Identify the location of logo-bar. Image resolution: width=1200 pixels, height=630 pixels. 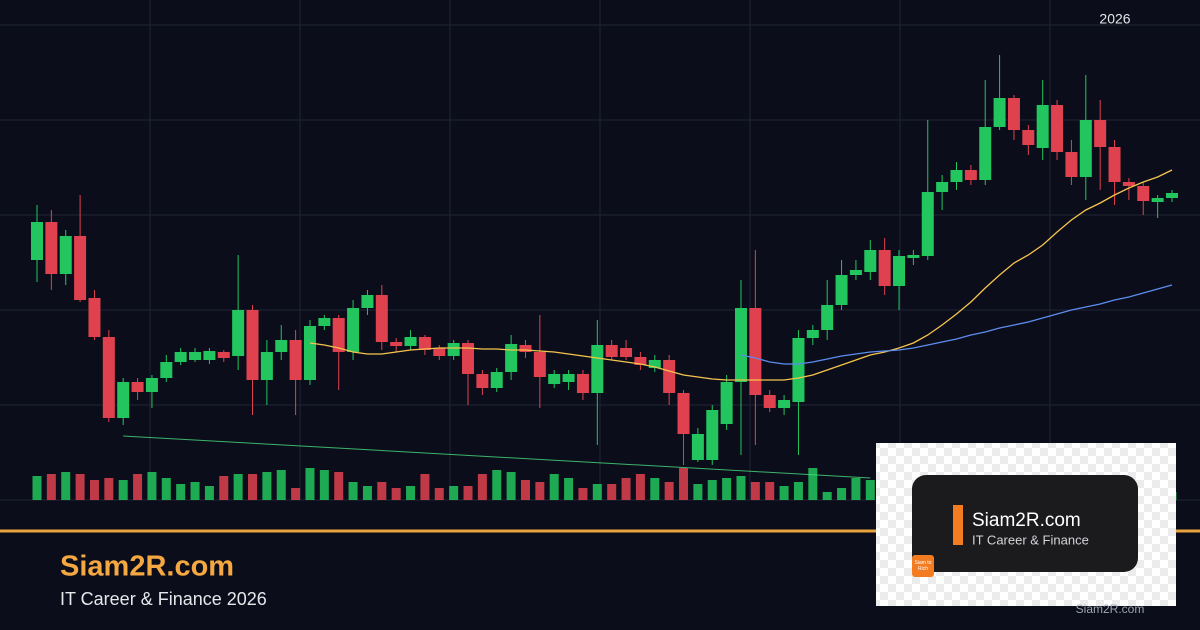
(958, 525).